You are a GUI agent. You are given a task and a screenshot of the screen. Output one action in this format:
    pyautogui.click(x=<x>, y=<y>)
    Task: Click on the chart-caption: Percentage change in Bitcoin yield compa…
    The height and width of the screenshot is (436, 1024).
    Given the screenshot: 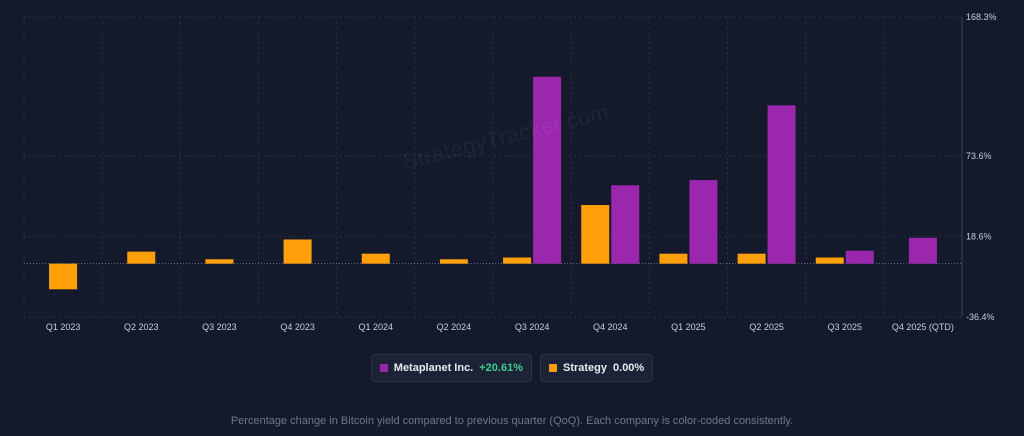 What is the action you would take?
    pyautogui.click(x=512, y=421)
    